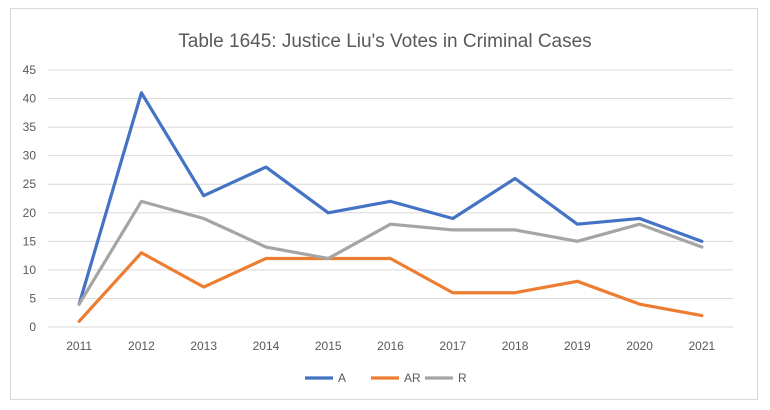 Image resolution: width=770 pixels, height=410 pixels. Describe the element at coordinates (141, 346) in the screenshot. I see `x-tick-label: 2012` at that location.